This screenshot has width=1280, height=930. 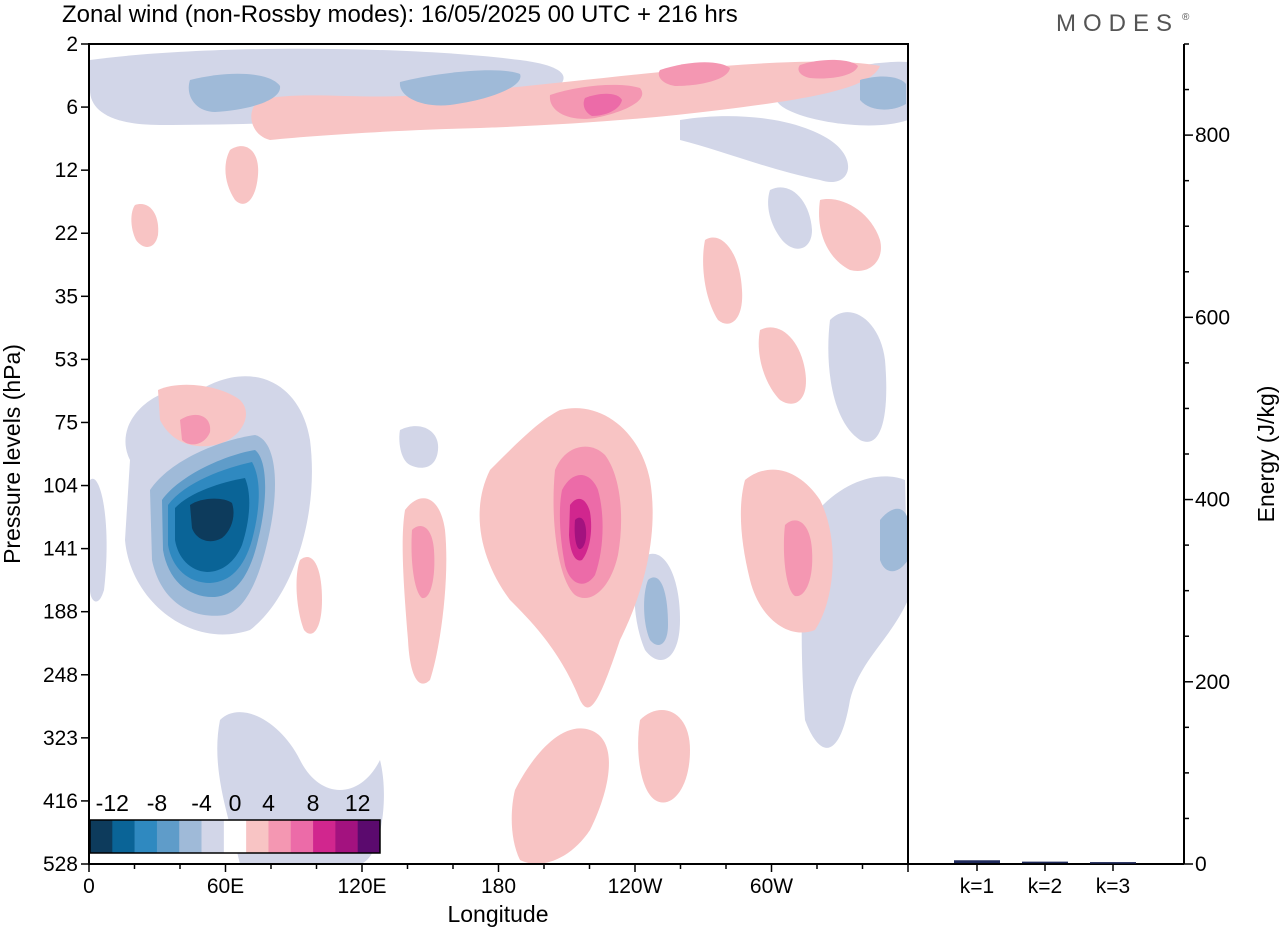 I want to click on colorbar-frame, so click(x=235, y=836).